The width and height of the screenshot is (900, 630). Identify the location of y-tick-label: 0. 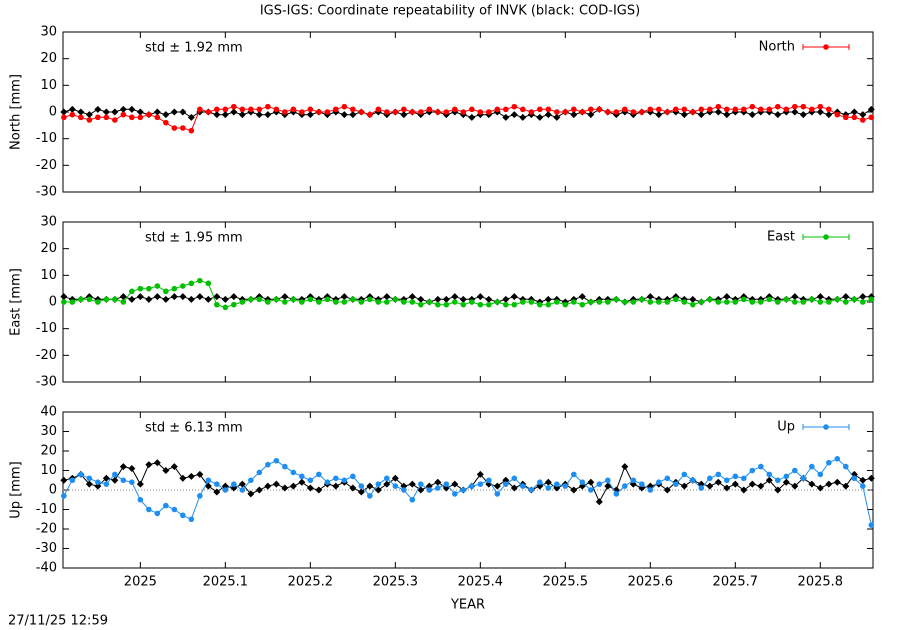
(53, 490).